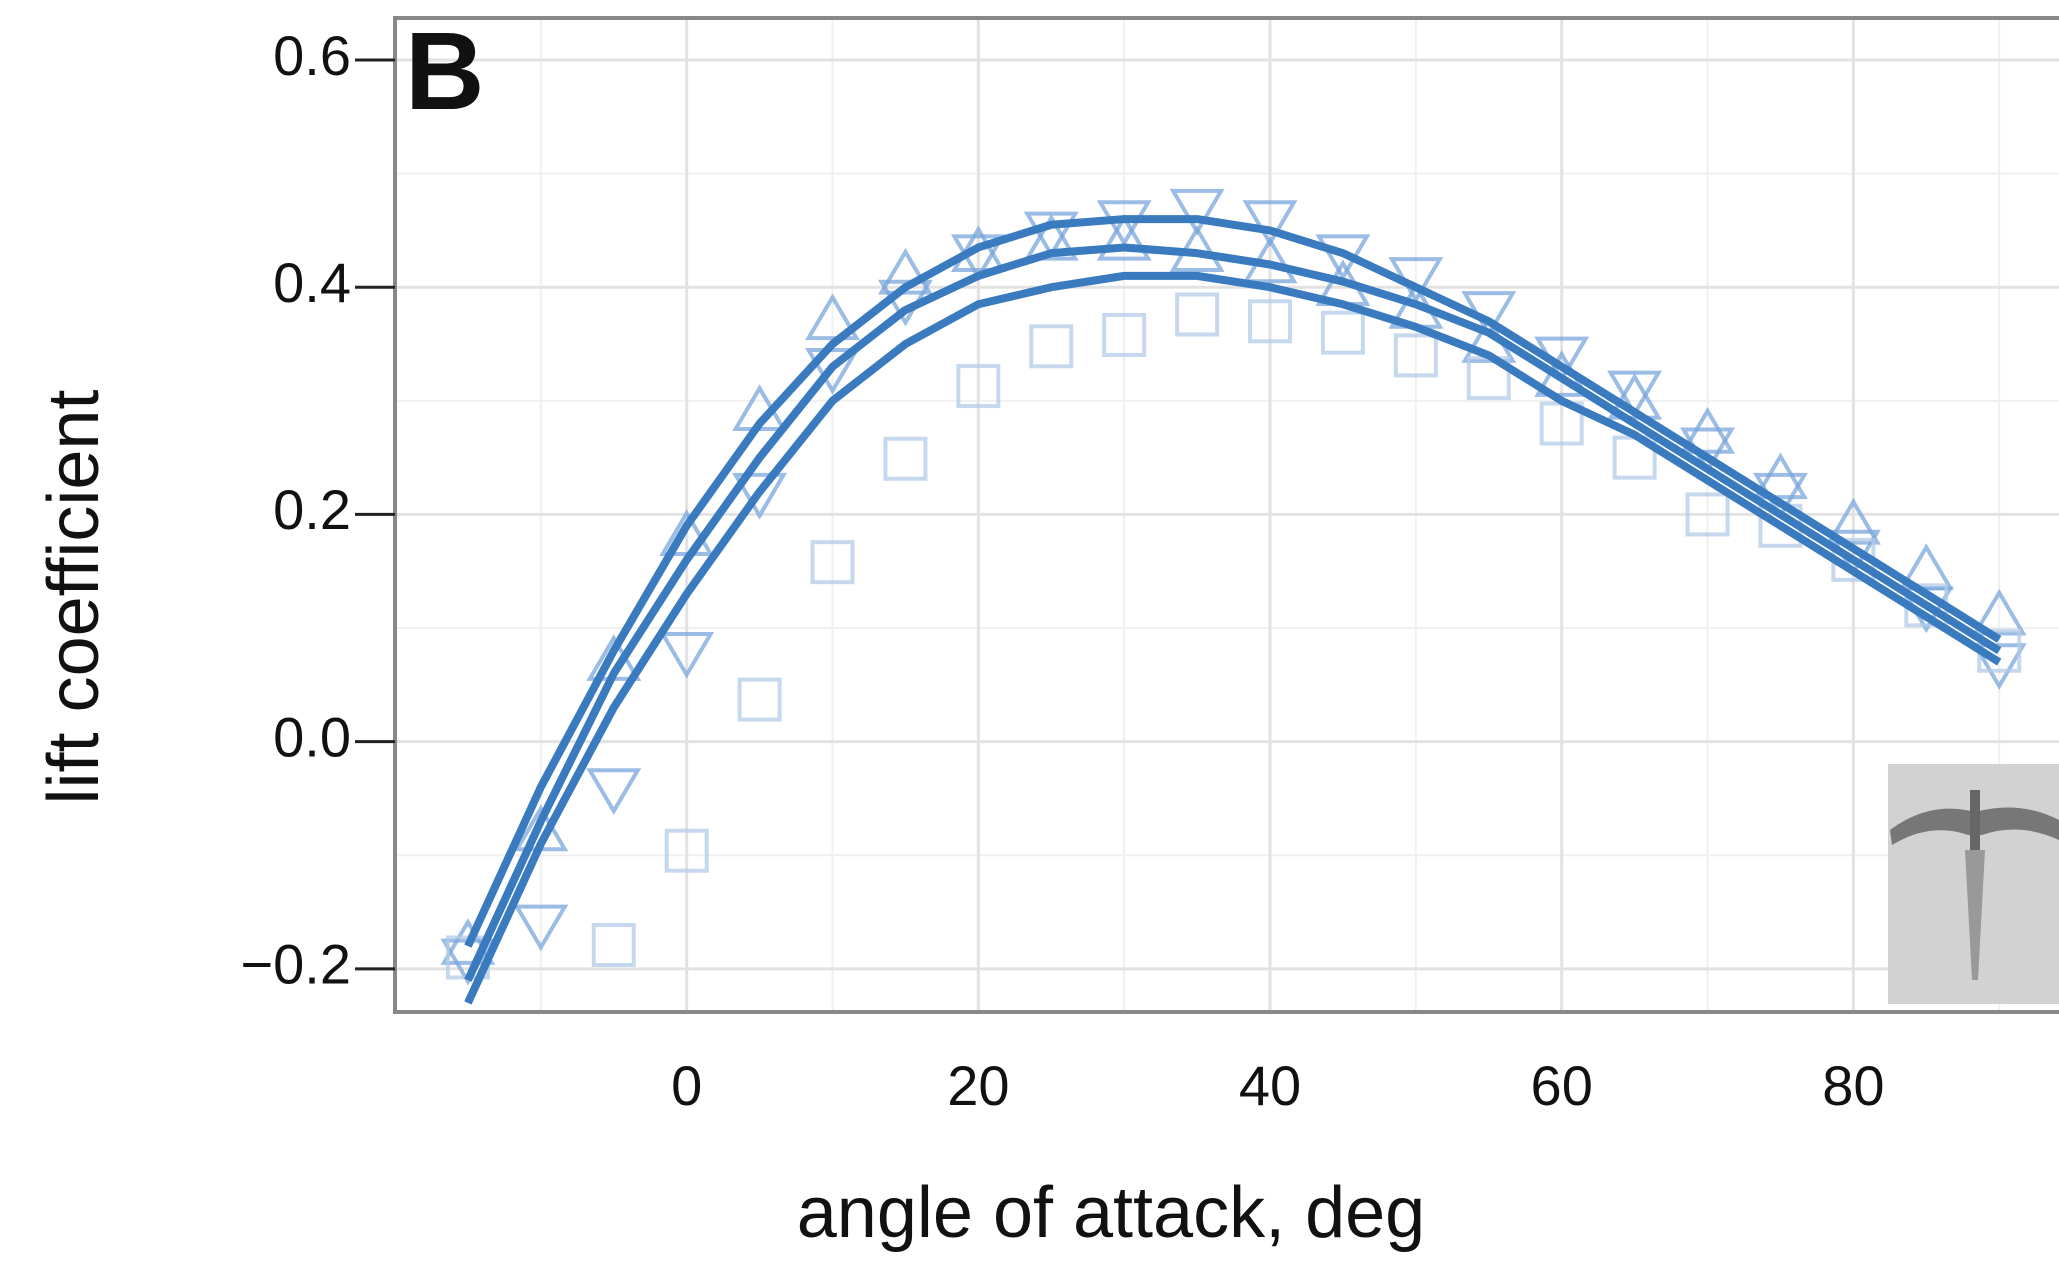 Image resolution: width=2059 pixels, height=1268 pixels. Describe the element at coordinates (1111, 1213) in the screenshot. I see `x-axis-title: angle of attack, deg` at that location.